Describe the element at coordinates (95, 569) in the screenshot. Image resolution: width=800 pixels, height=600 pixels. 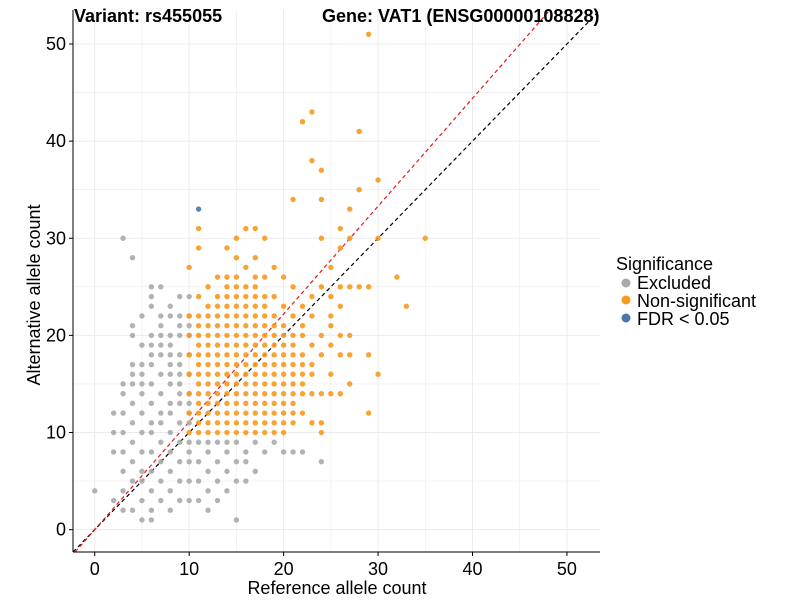
I see `x-tick-label: 0` at that location.